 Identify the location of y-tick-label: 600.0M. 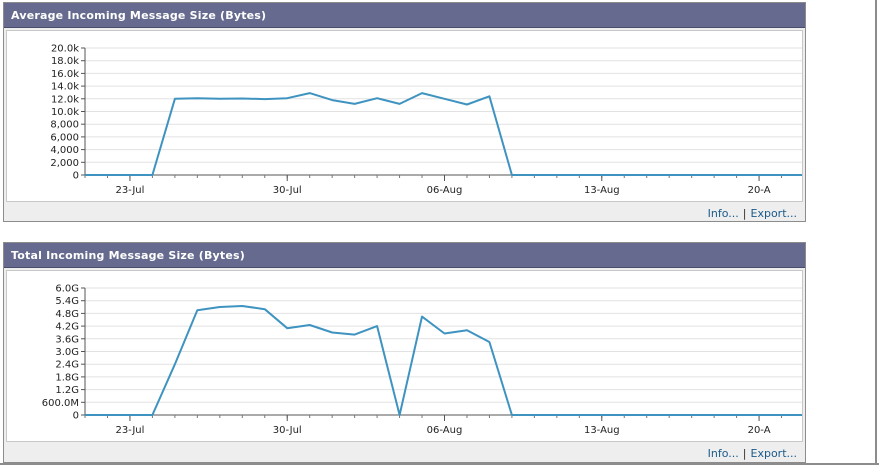
(60, 403).